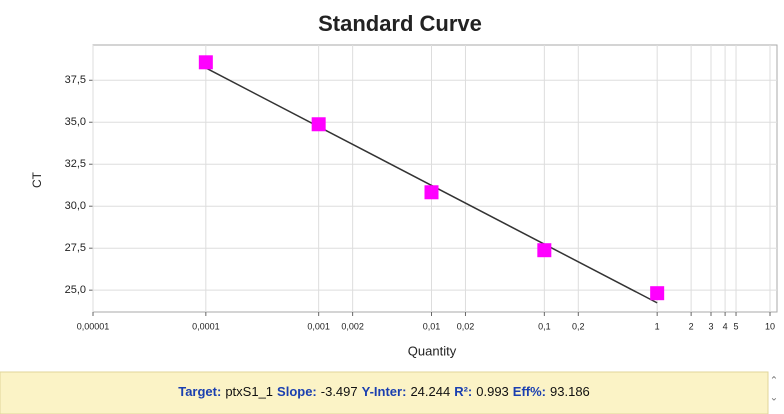 The width and height of the screenshot is (784, 414). What do you see at coordinates (710, 326) in the screenshot?
I see `x-tick-label: 3` at bounding box center [710, 326].